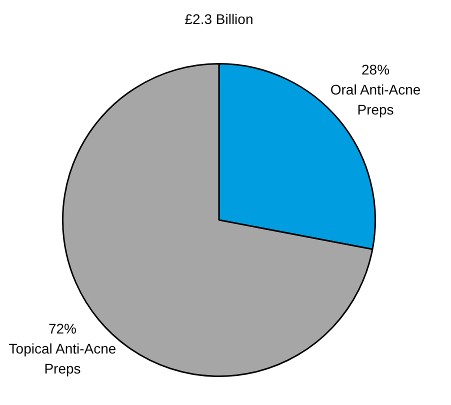  Describe the element at coordinates (62, 358) in the screenshot. I see `slice-label: Topical Anti-Acne Preps` at that location.